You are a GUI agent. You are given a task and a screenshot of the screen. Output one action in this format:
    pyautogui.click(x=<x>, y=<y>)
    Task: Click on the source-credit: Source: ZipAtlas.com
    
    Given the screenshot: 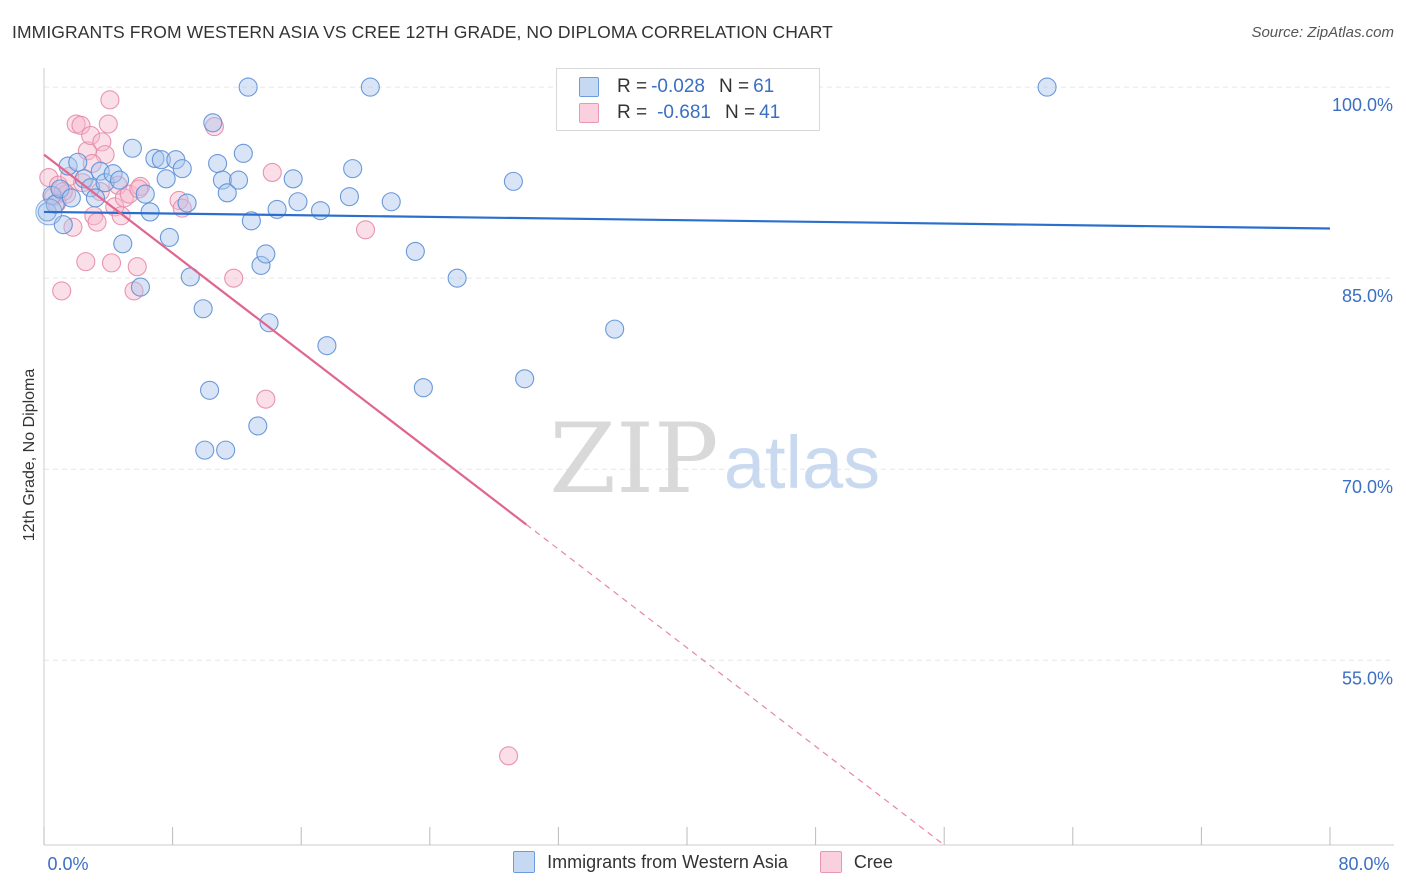 What is the action you would take?
    pyautogui.click(x=1322, y=32)
    